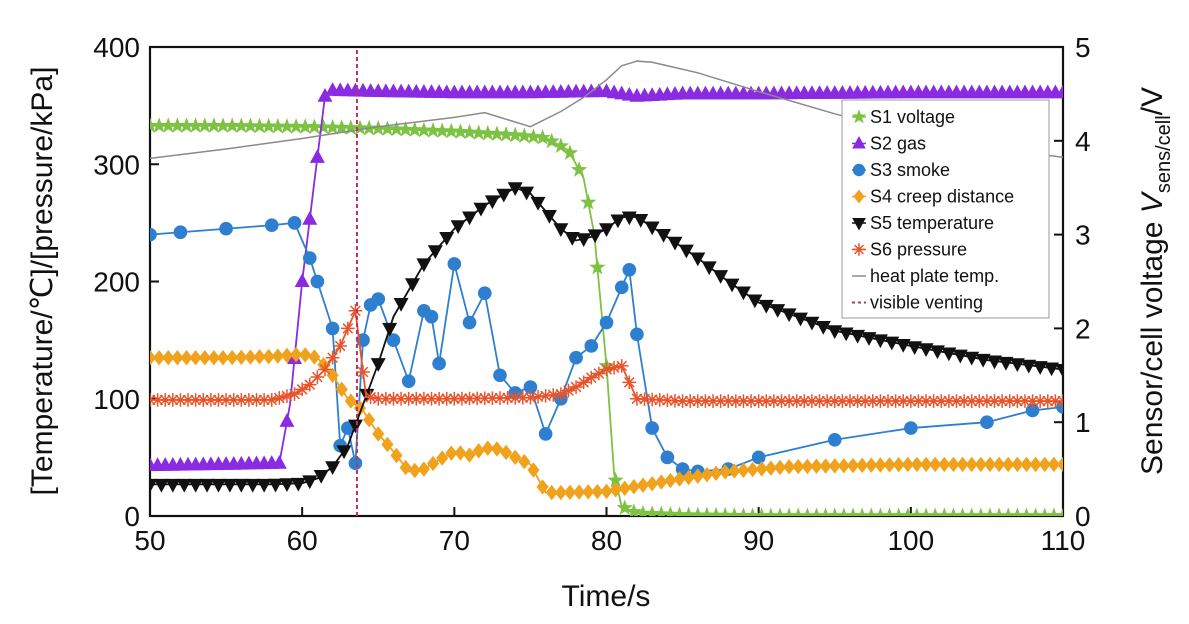 This screenshot has width=1189, height=624. Describe the element at coordinates (149, 540) in the screenshot. I see `x-tick-label: 50` at that location.